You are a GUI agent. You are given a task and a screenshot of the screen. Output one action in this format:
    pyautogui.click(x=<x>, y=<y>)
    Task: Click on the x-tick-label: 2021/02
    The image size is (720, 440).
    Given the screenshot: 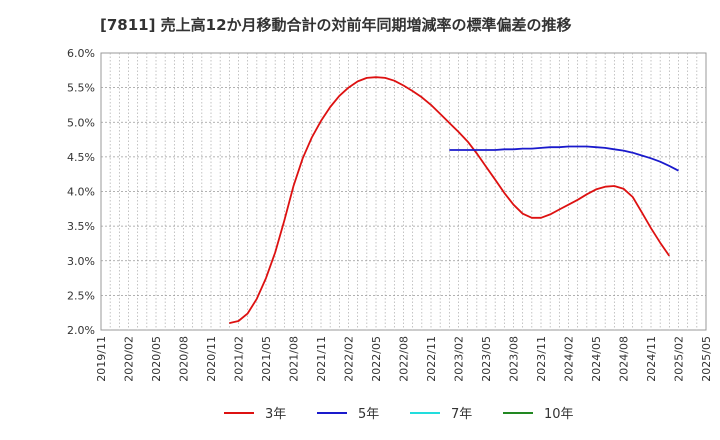 What is the action you would take?
    pyautogui.click(x=239, y=359)
    